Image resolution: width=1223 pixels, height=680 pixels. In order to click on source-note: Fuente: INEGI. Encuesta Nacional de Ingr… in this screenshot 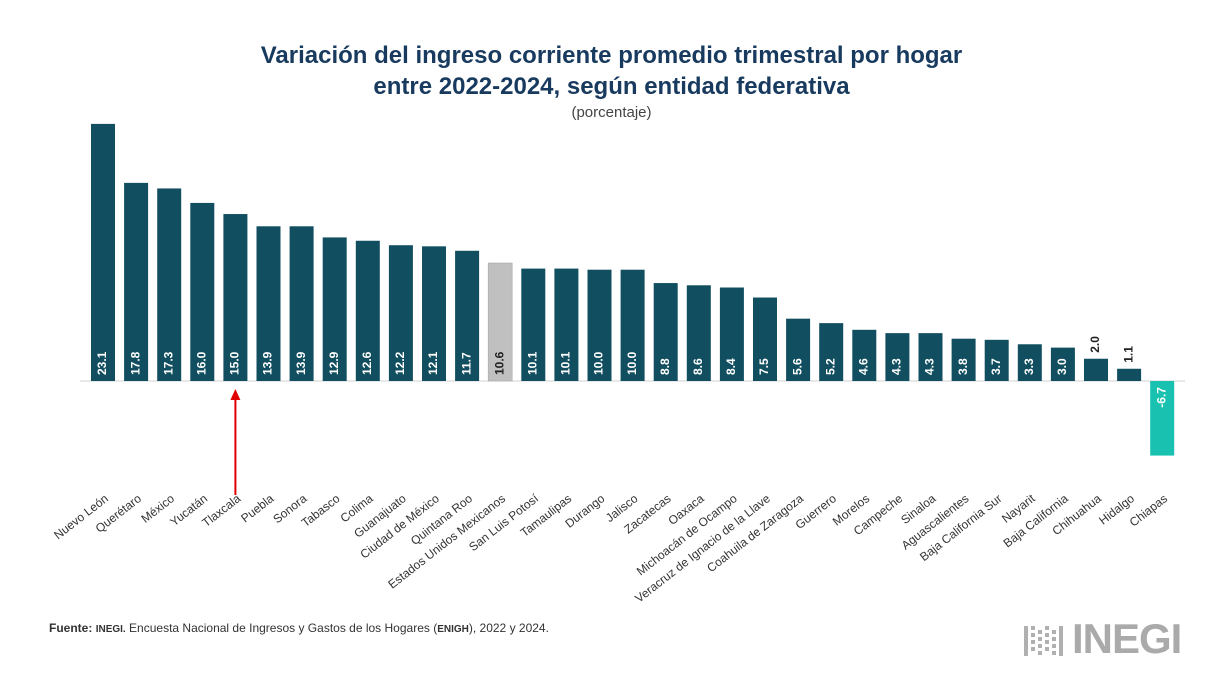, I will do `click(299, 628)`.